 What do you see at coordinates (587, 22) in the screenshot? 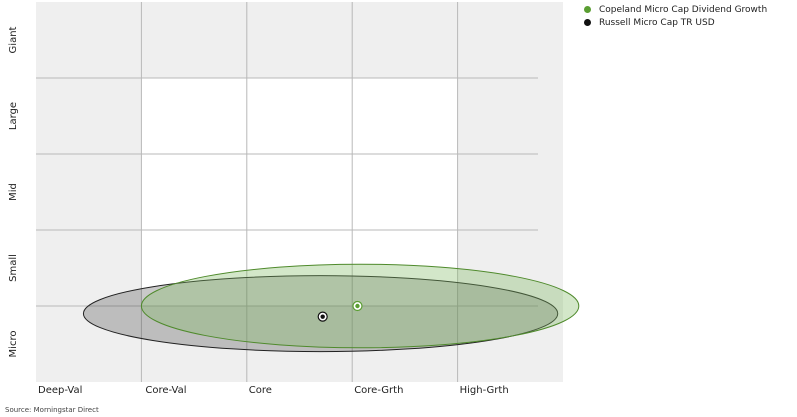
I see `legend-swatch-benchmark` at bounding box center [587, 22].